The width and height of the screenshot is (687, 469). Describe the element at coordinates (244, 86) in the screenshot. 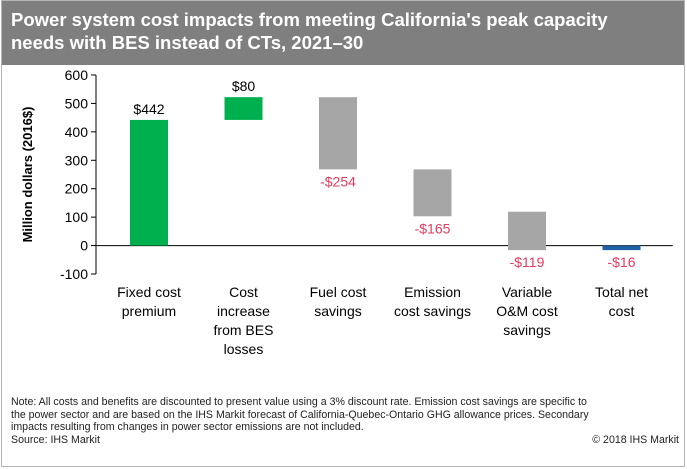

I see `data-label-2: $80` at that location.